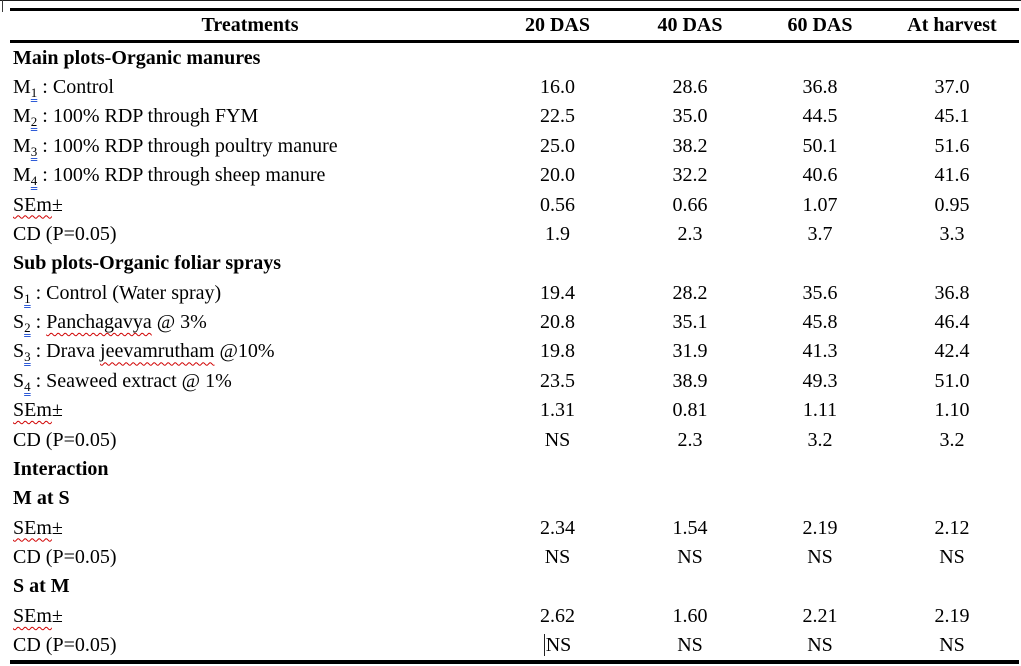 The height and width of the screenshot is (666, 1021). What do you see at coordinates (557, 527) in the screenshot?
I see `value-cell: 2.34` at bounding box center [557, 527].